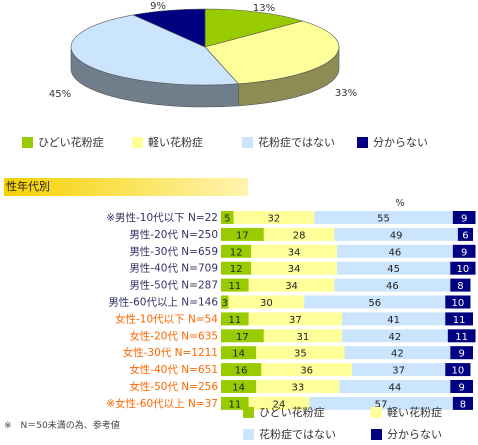  I want to click on bar-legend-item-wakaranai: 分からない, so click(406, 434).